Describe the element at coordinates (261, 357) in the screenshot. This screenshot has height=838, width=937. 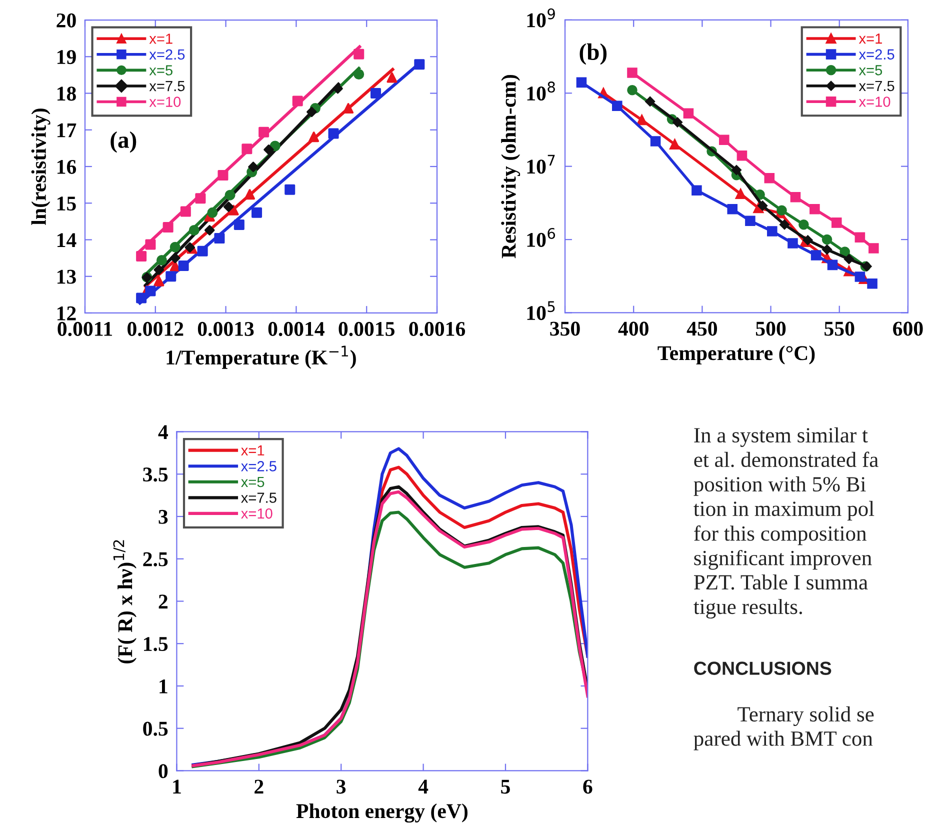
I see `x-axis-title: 1/Temperature (K$^{−1}$)` at that location.